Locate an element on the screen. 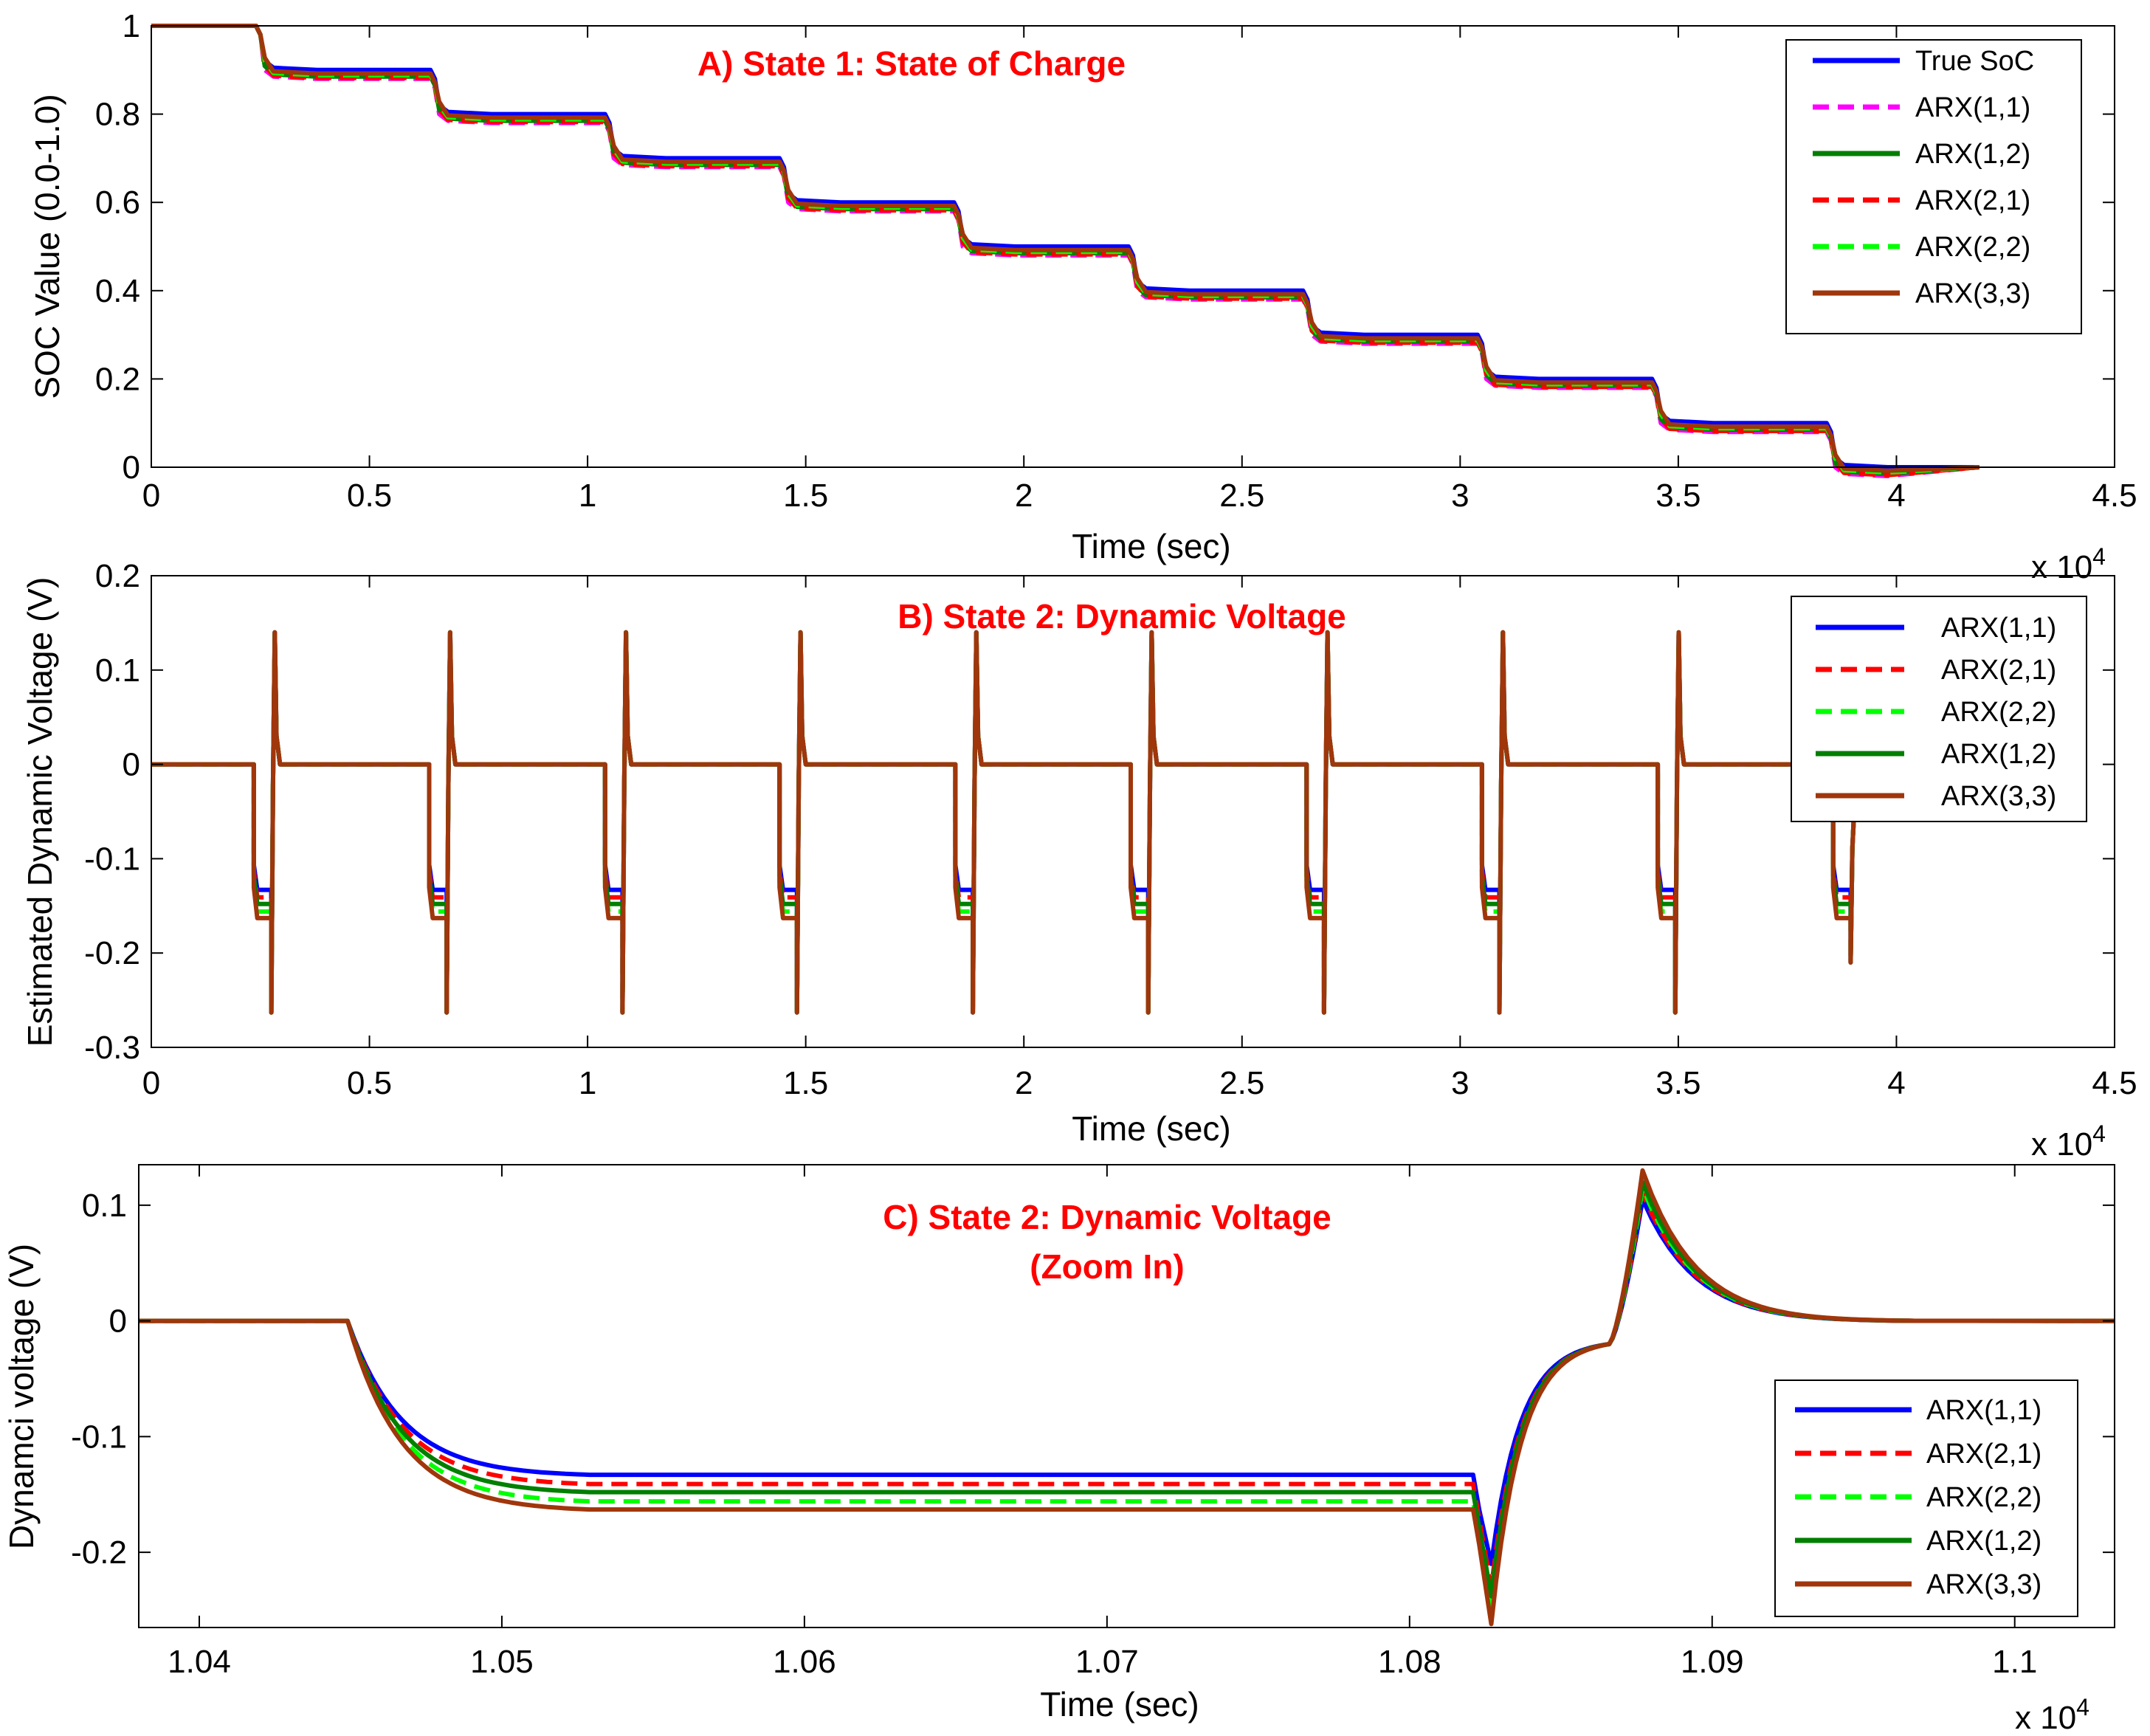  x-exponent-c: x 104 is located at coordinates (2052, 1715).